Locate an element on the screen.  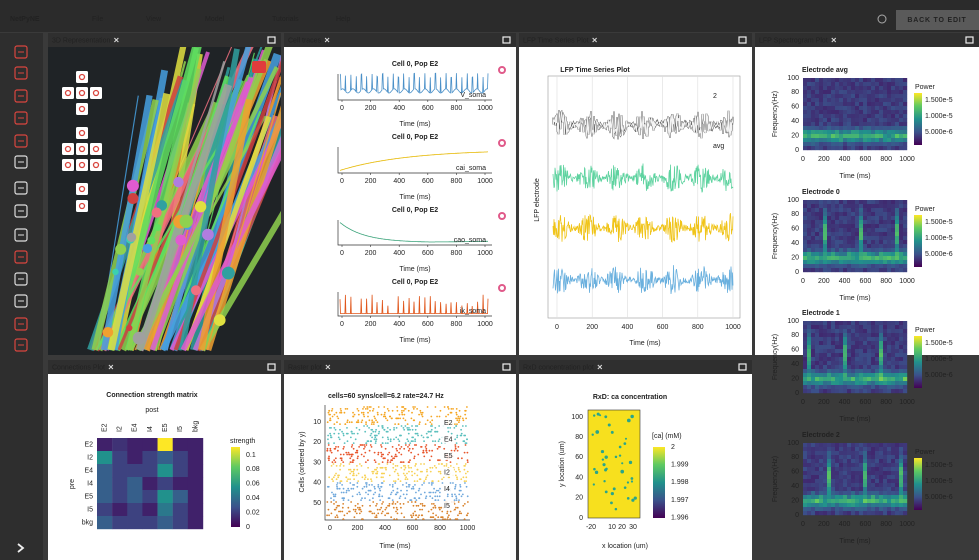
menu-item: Help is located at coordinates (343, 19).